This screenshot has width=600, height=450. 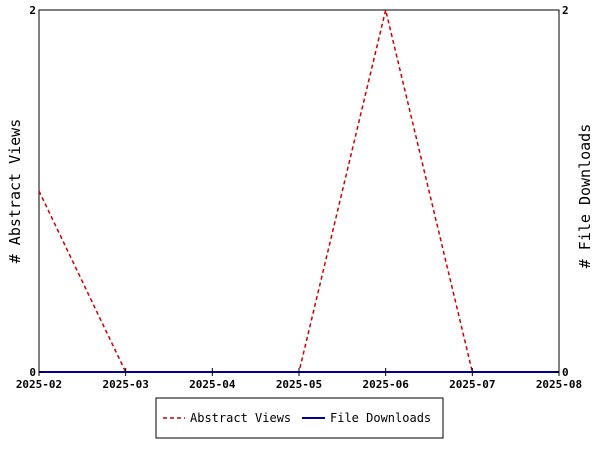 What do you see at coordinates (385, 384) in the screenshot?
I see `x-tick-label: 2025-06` at bounding box center [385, 384].